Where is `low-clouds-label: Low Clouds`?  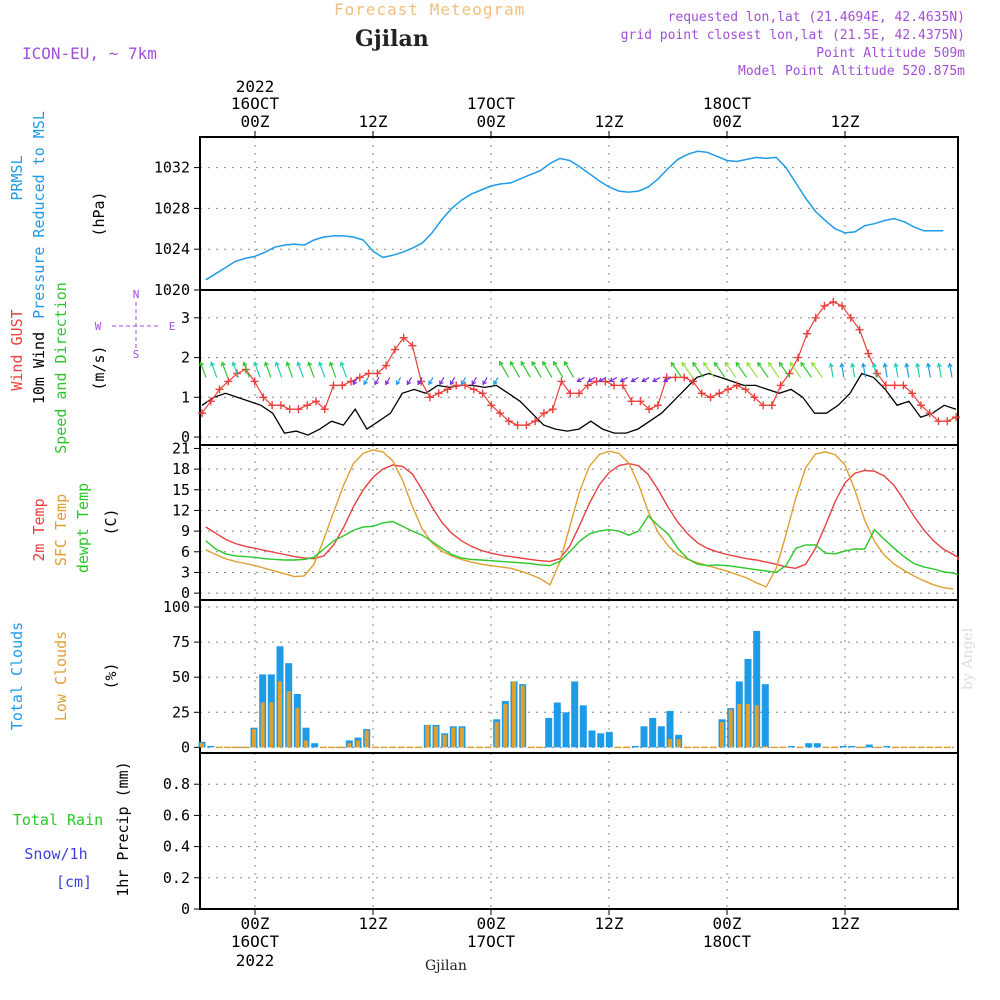 low-clouds-label: Low Clouds is located at coordinates (61, 676).